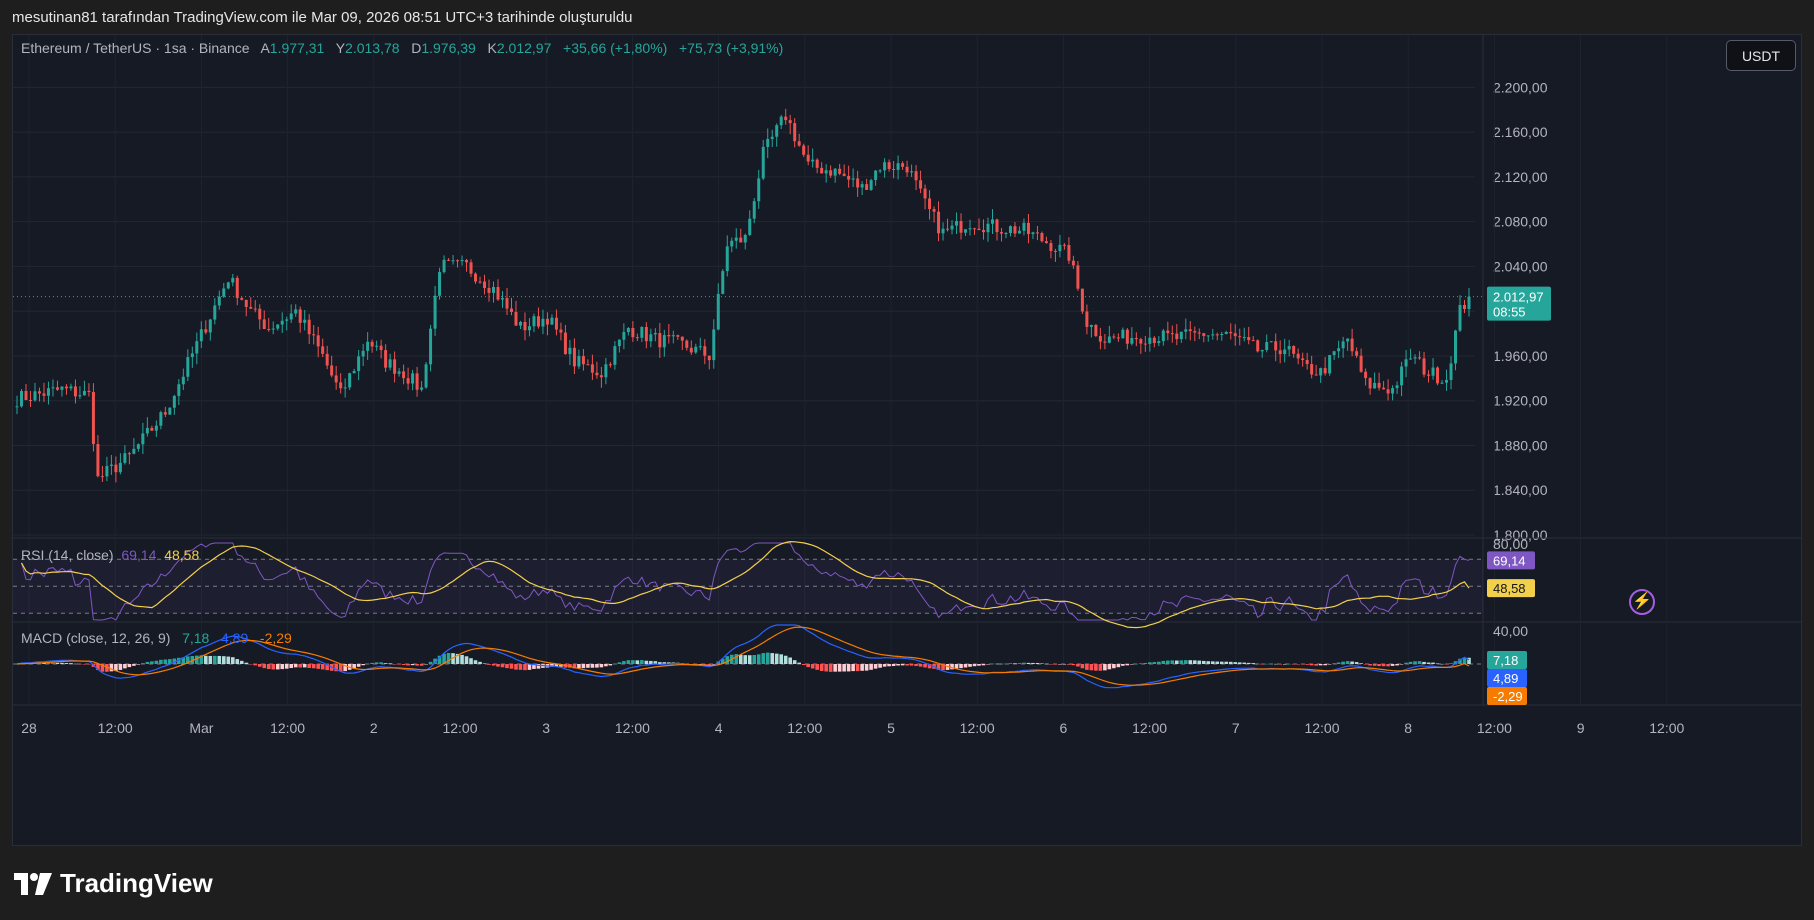 This screenshot has width=1814, height=920. What do you see at coordinates (33, 883) in the screenshot?
I see `tradingview-logo-icon` at bounding box center [33, 883].